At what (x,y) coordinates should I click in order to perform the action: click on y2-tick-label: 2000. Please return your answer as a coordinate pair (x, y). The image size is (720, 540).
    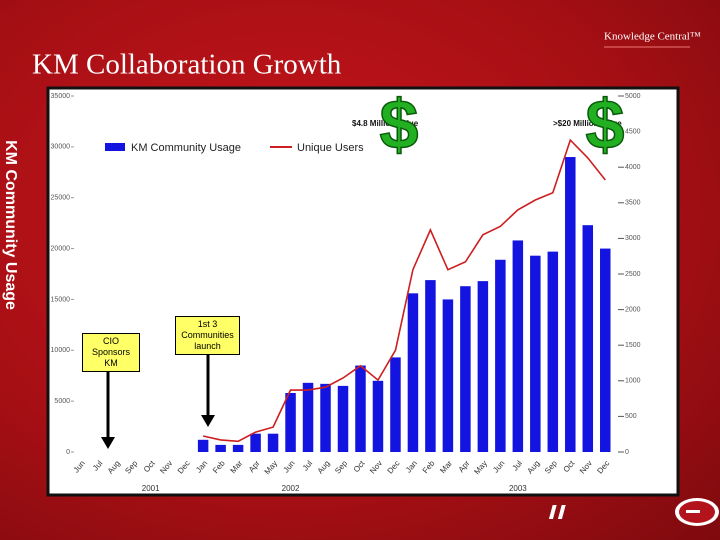
    Looking at the image, I should click on (633, 309).